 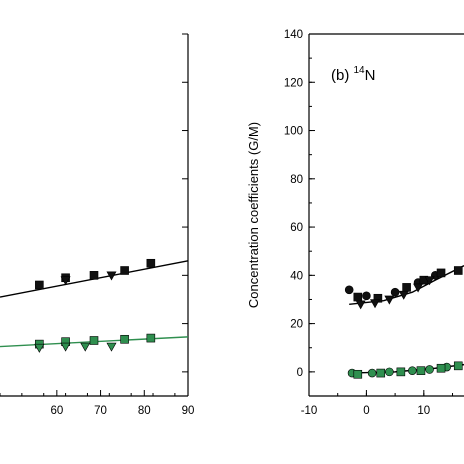 I want to click on left-plot-points, so click(x=95, y=305).